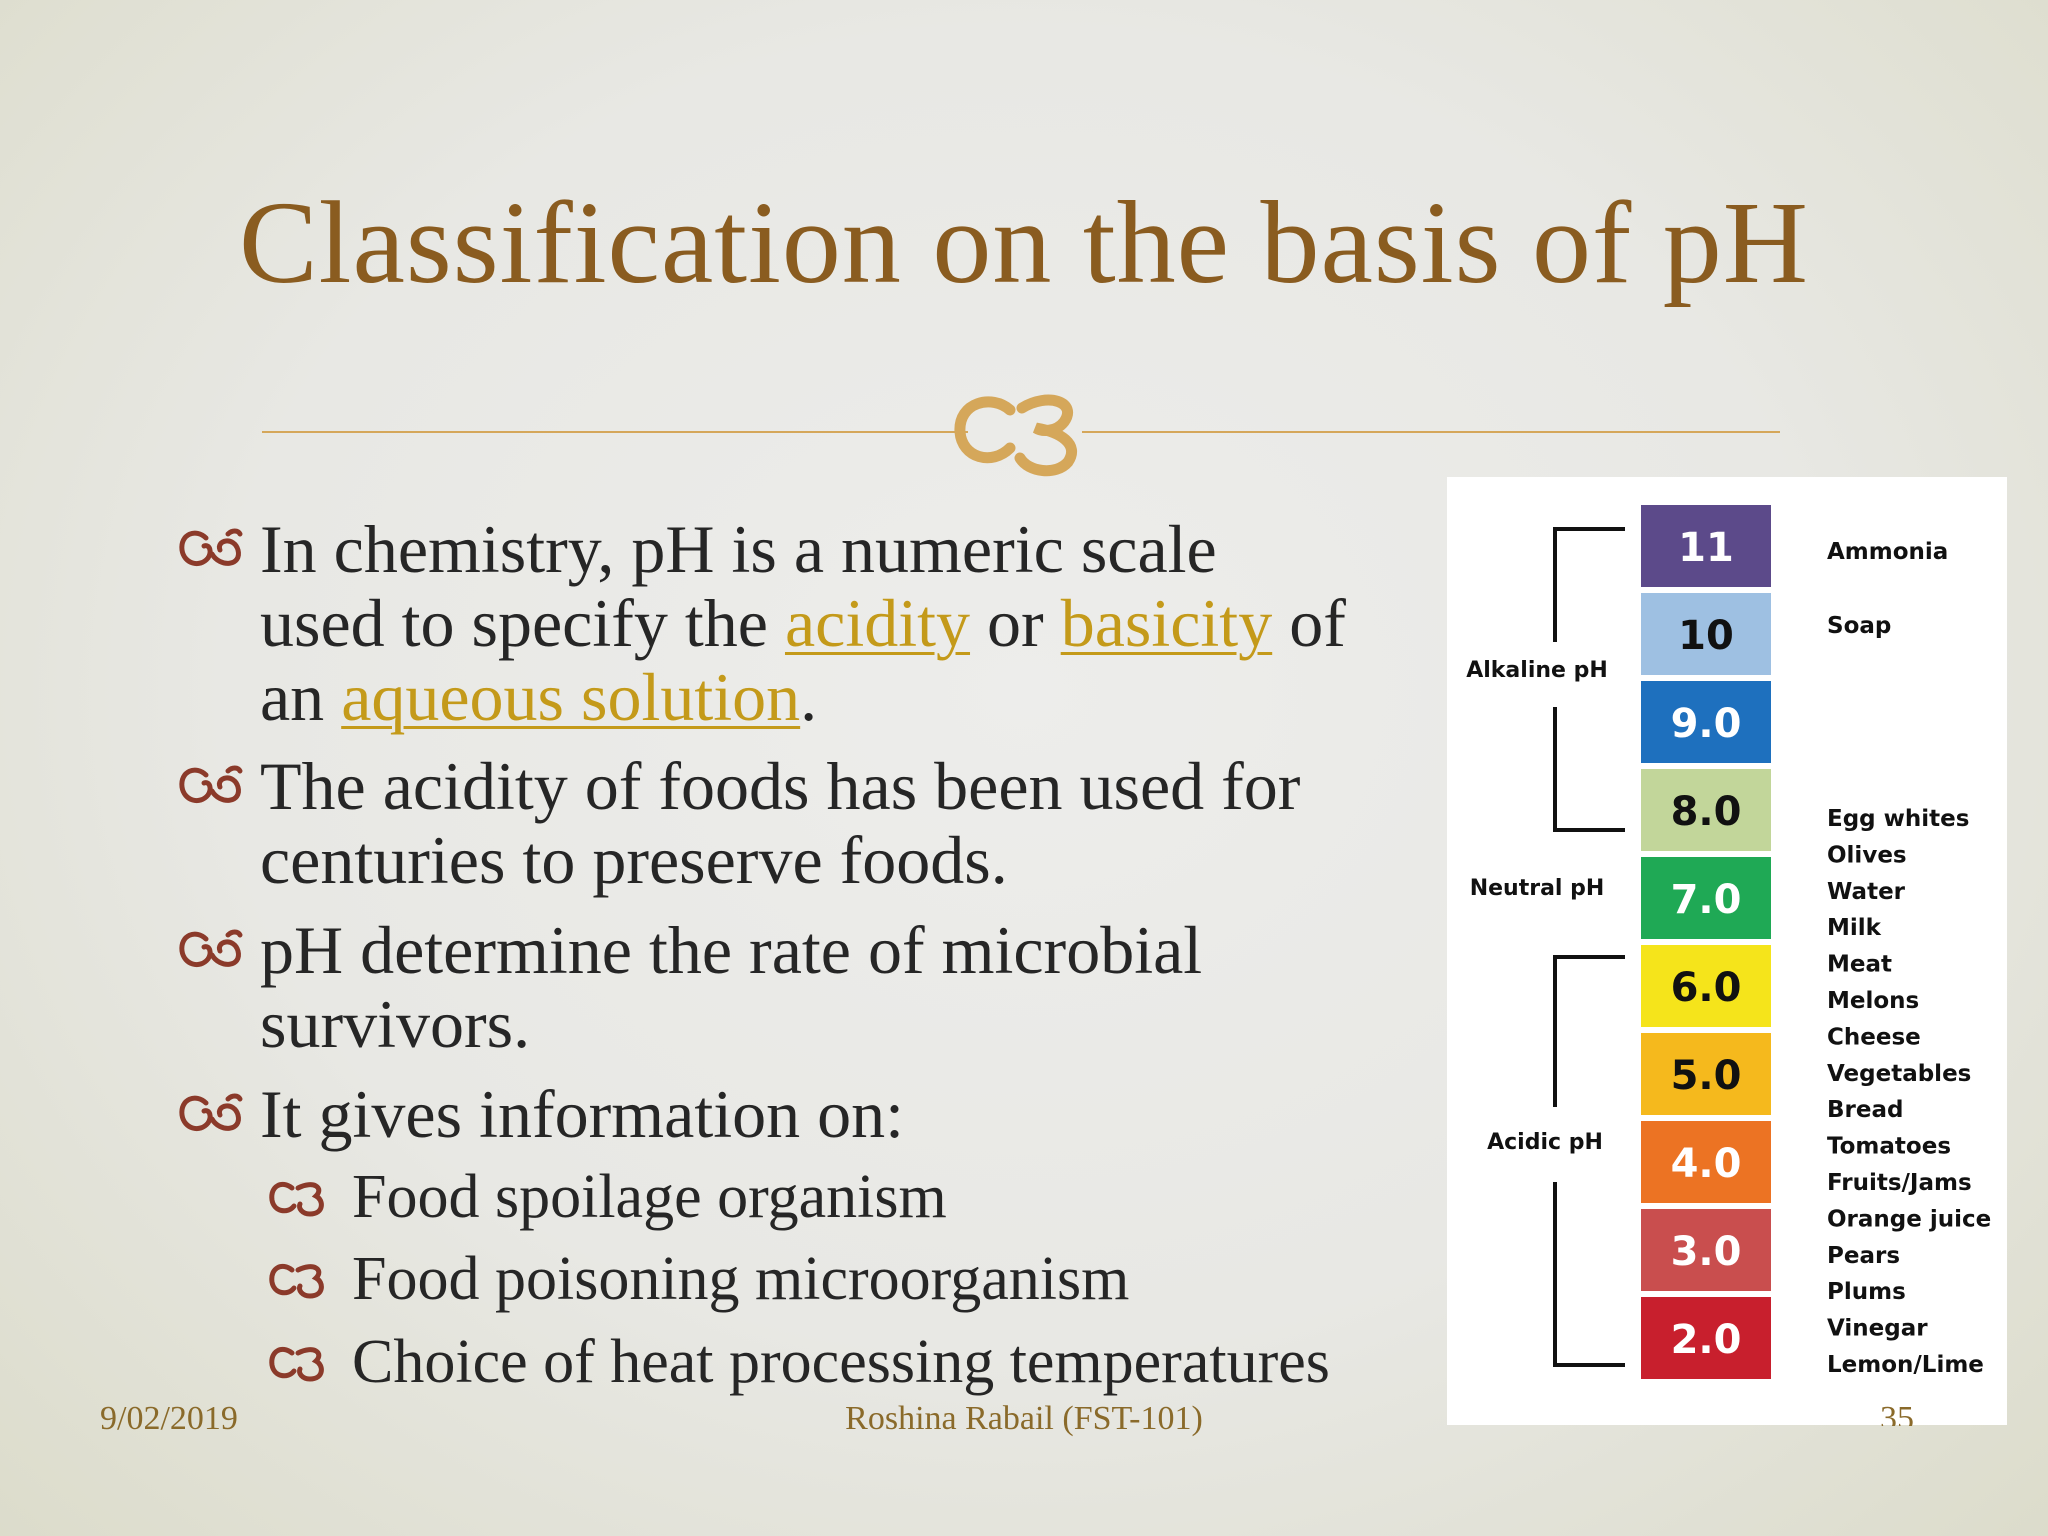 This screenshot has width=2048, height=1536. I want to click on footer-author: Roshina Rabail (FST-101), so click(1024, 1418).